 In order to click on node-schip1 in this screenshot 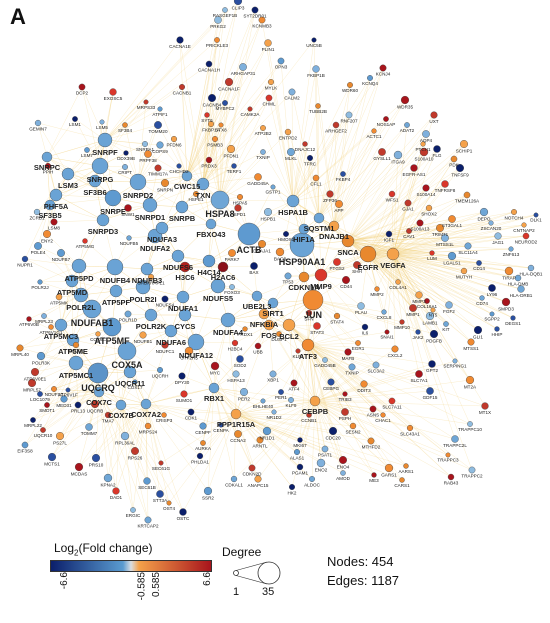, I will do `click(464, 144)`.